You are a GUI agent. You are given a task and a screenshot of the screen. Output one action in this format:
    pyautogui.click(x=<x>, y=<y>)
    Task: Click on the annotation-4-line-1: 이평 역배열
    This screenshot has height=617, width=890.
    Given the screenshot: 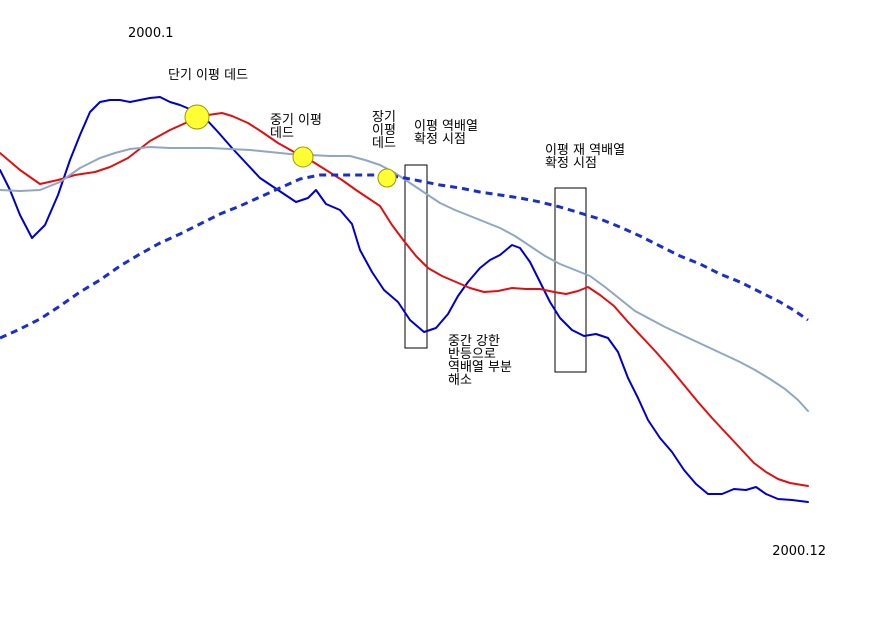 What is the action you would take?
    pyautogui.click(x=446, y=126)
    